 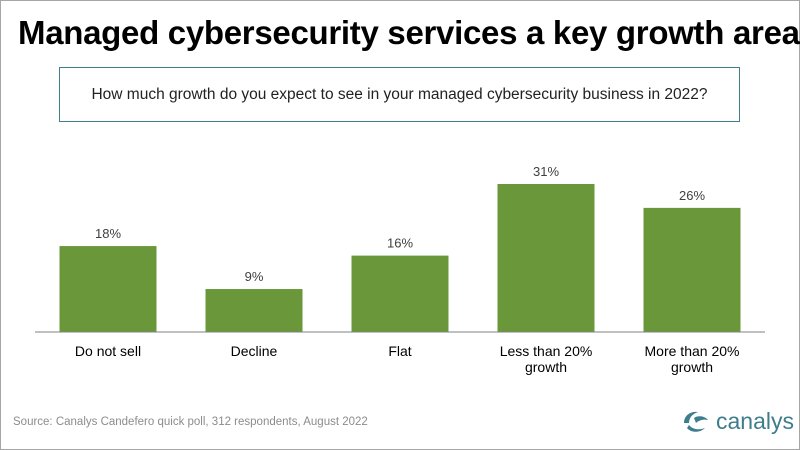 I want to click on category-label-2: Flat, so click(x=399, y=351).